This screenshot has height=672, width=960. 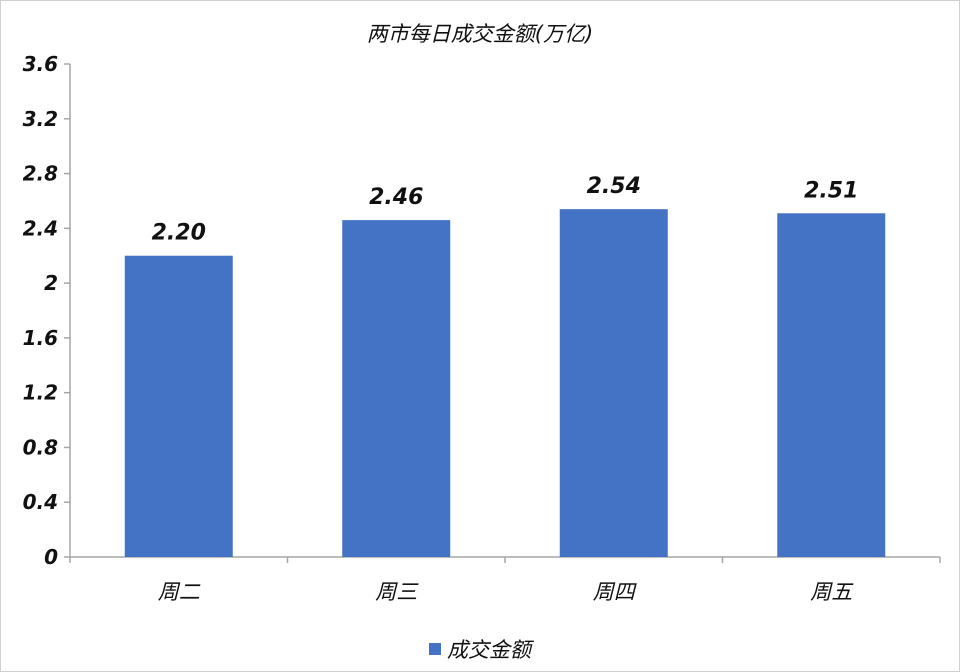 I want to click on legend-swatch, so click(x=435, y=649).